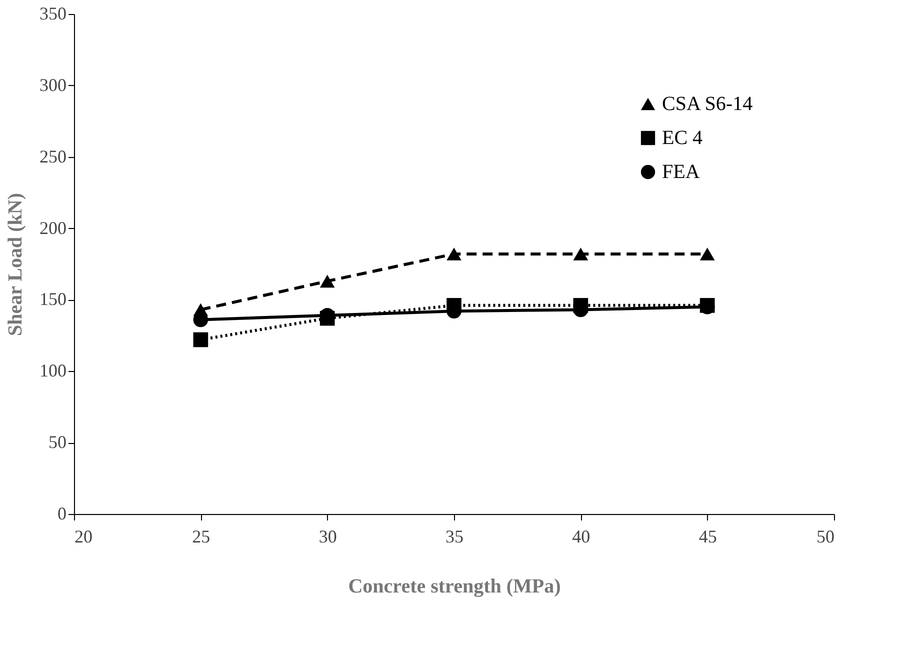 The width and height of the screenshot is (910, 660). What do you see at coordinates (53, 299) in the screenshot?
I see `y-tick-label: 150` at bounding box center [53, 299].